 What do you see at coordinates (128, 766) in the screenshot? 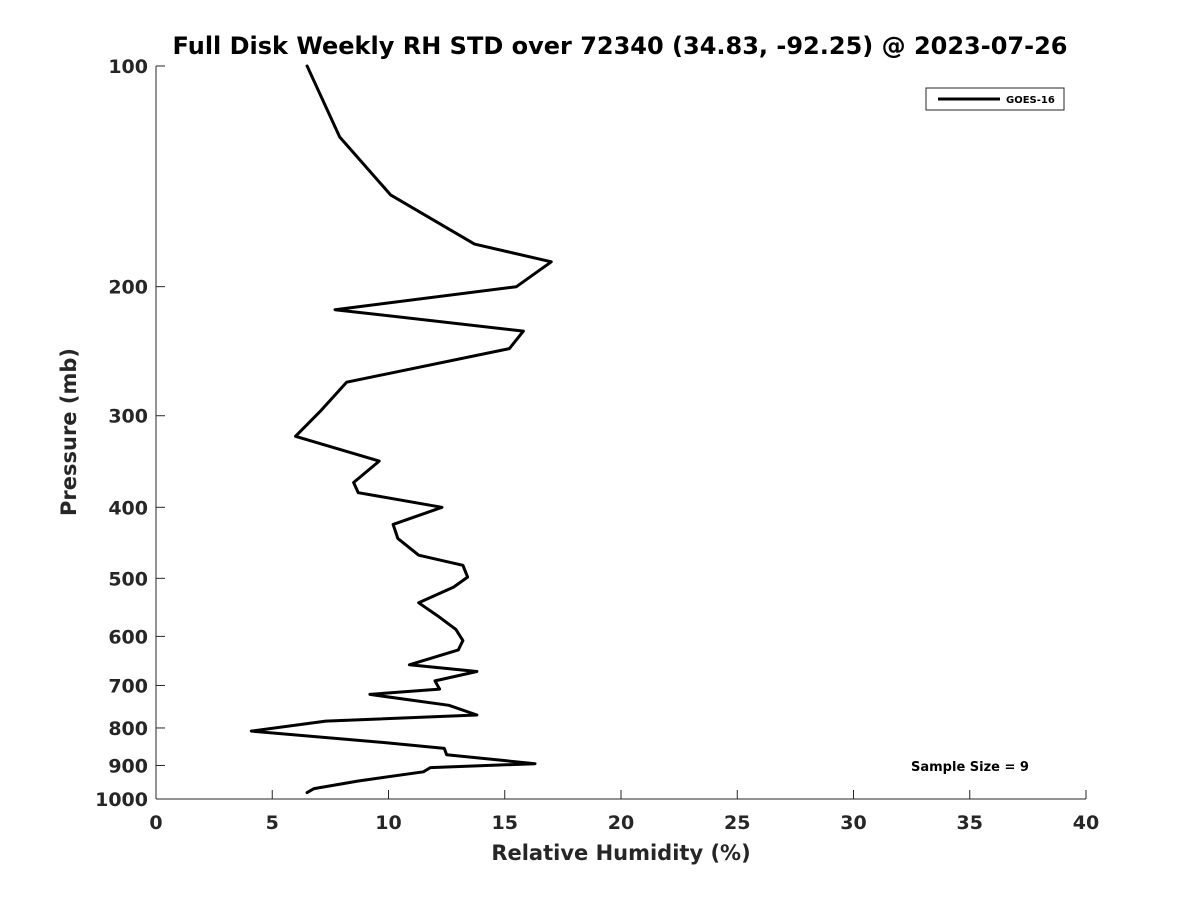
I see `y-tick-label: 900` at bounding box center [128, 766].